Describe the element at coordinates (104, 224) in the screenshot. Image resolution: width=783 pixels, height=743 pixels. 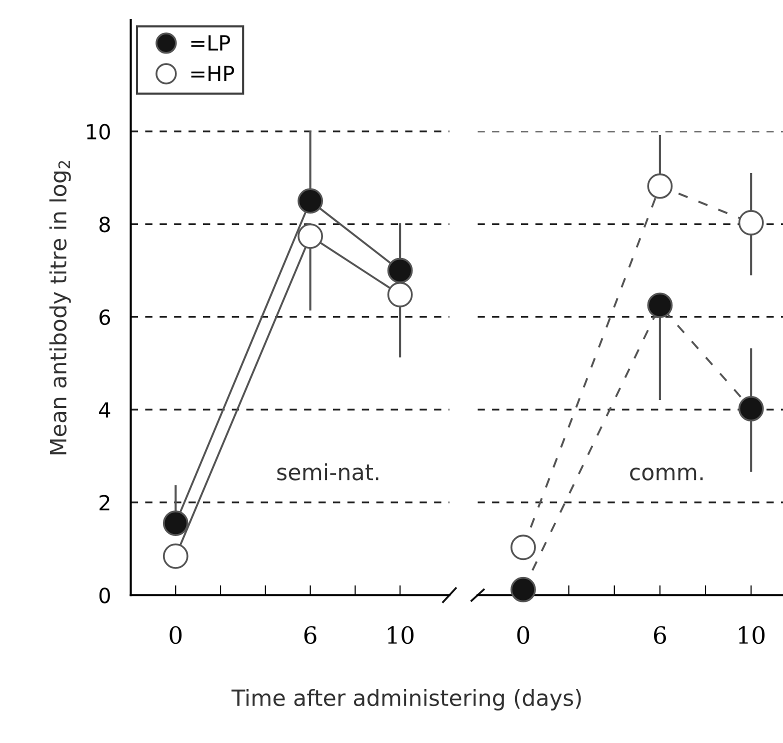
I see `y-tick-label: 8` at that location.